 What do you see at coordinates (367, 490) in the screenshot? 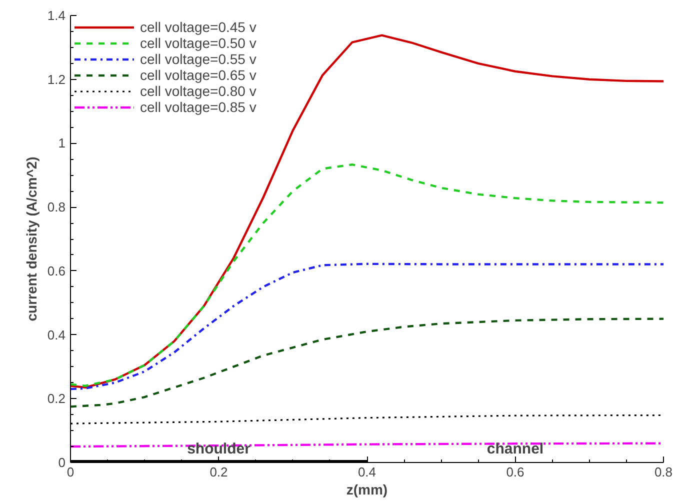
I see `x-axis-title: z(mm)` at bounding box center [367, 490].